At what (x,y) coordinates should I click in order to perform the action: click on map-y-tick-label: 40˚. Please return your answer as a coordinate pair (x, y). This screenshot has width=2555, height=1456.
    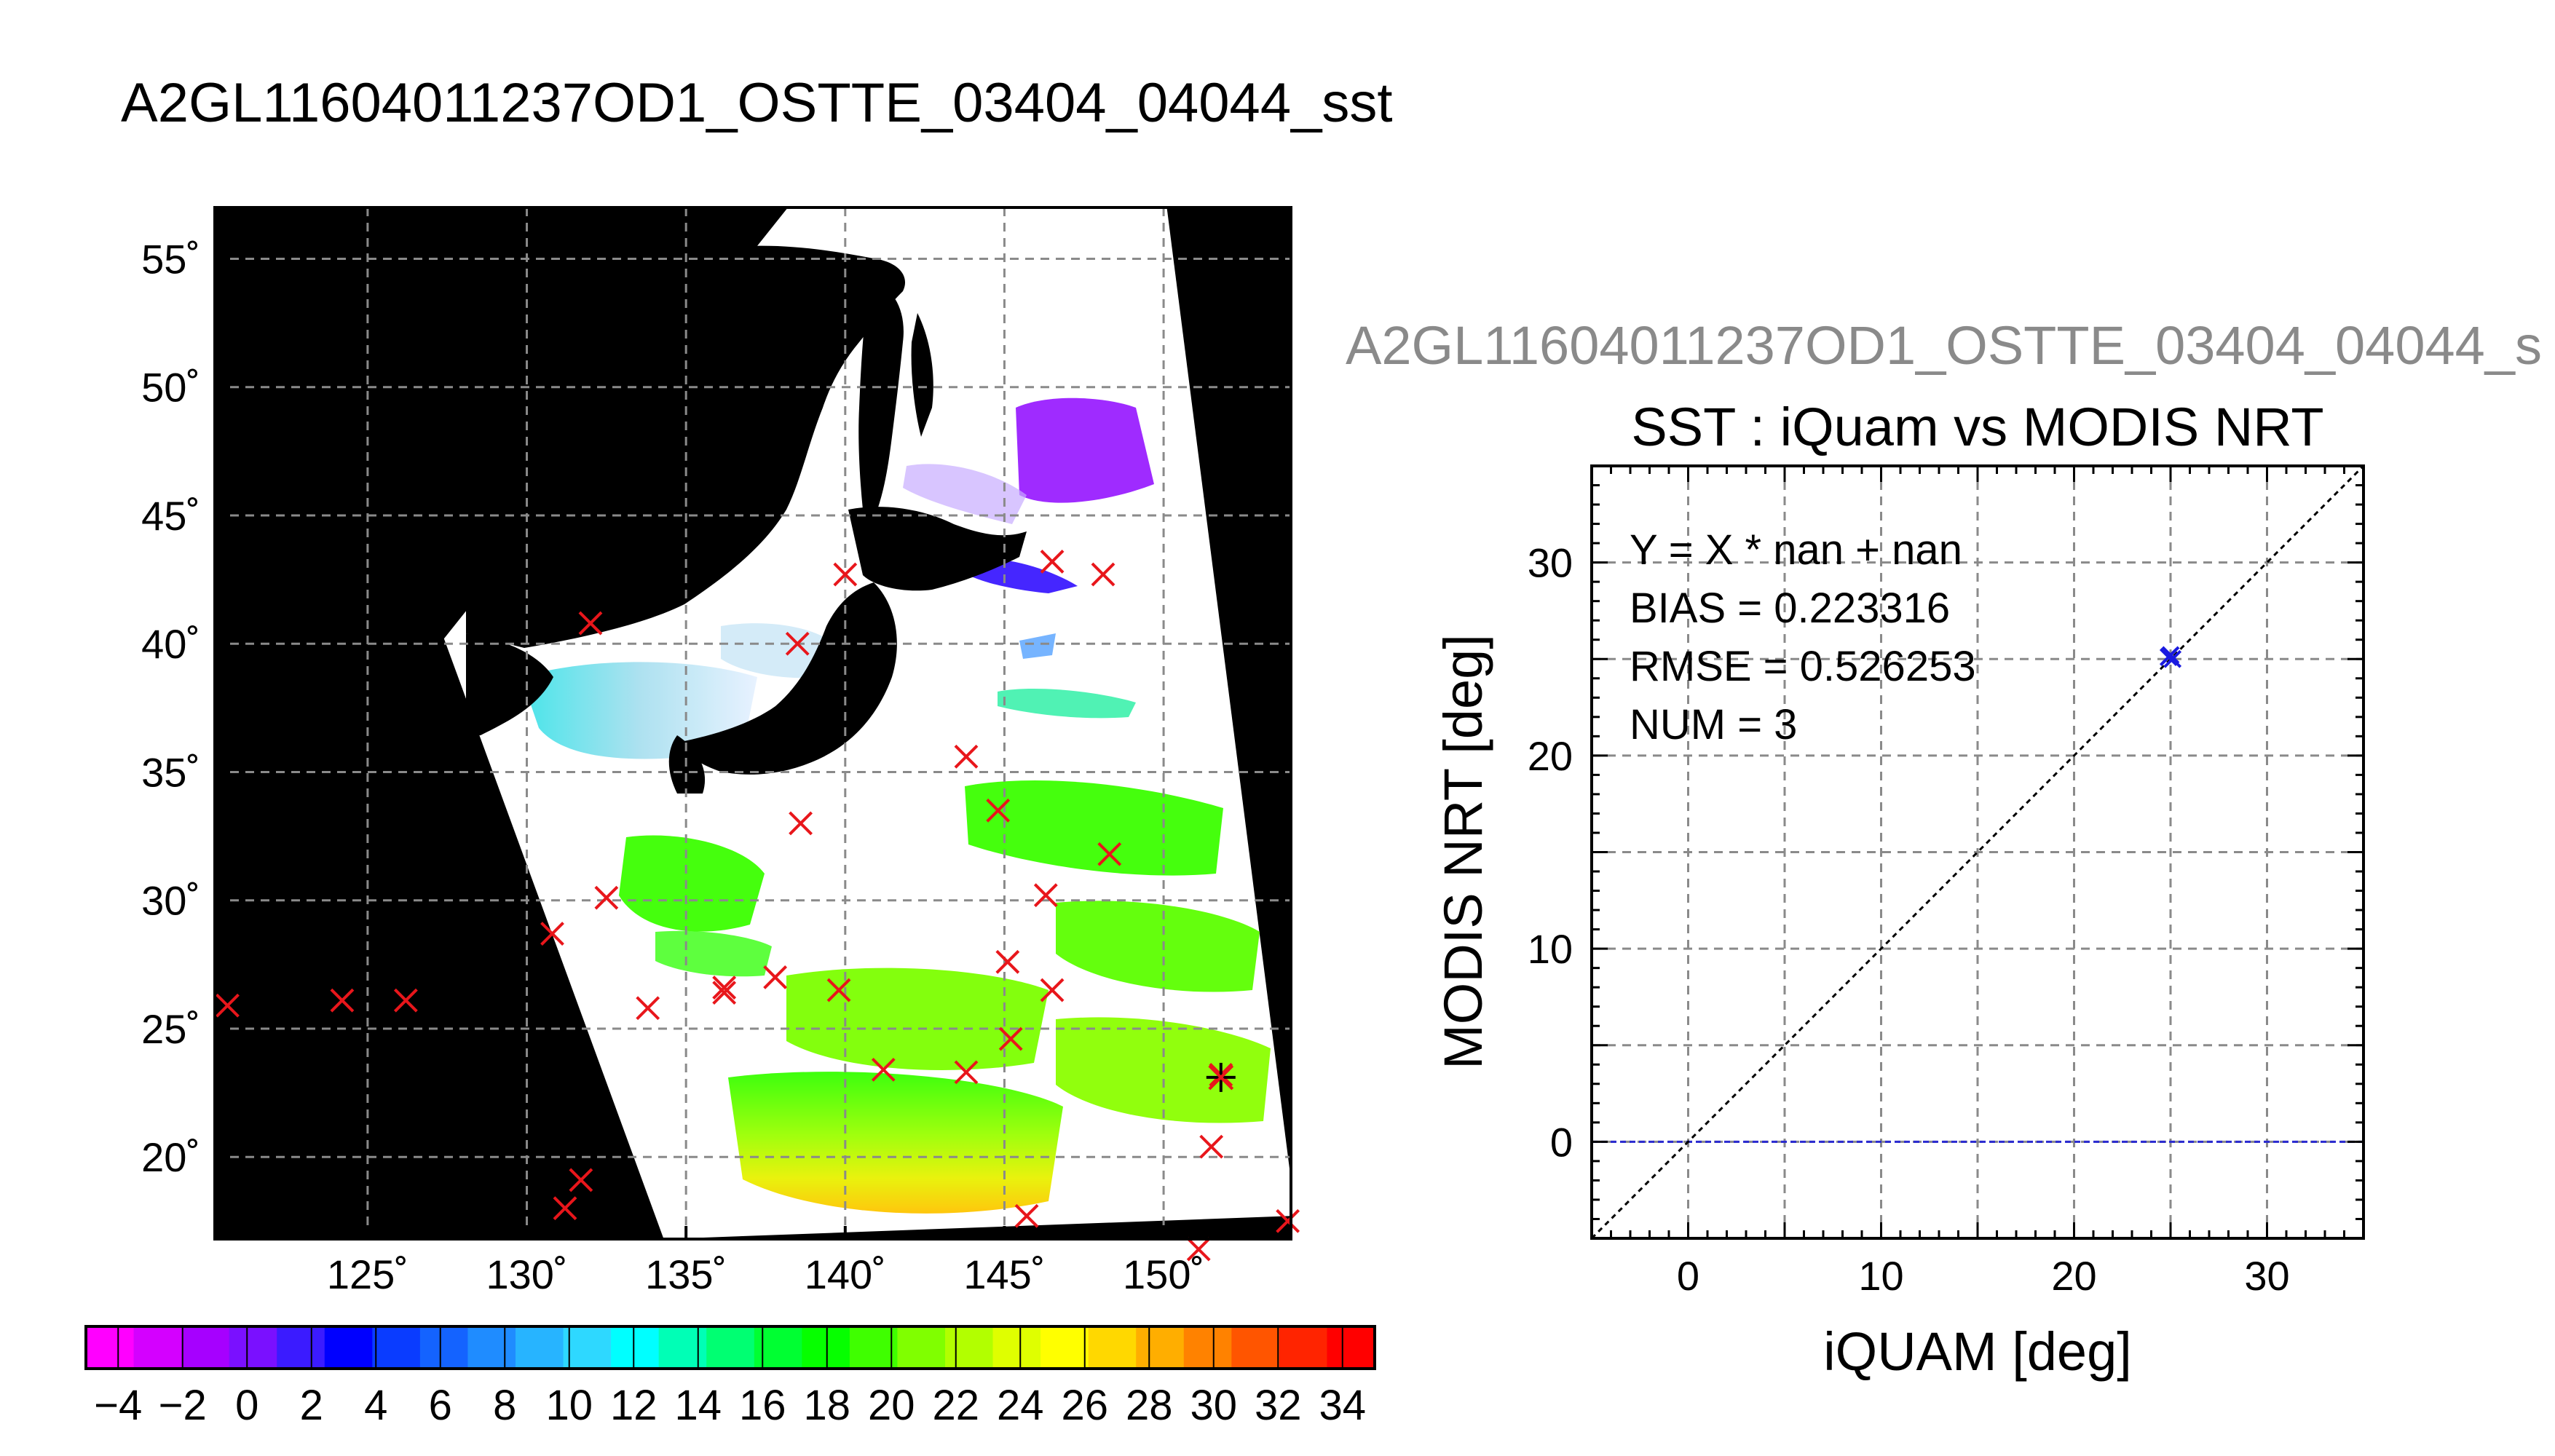
    Looking at the image, I should click on (170, 644).